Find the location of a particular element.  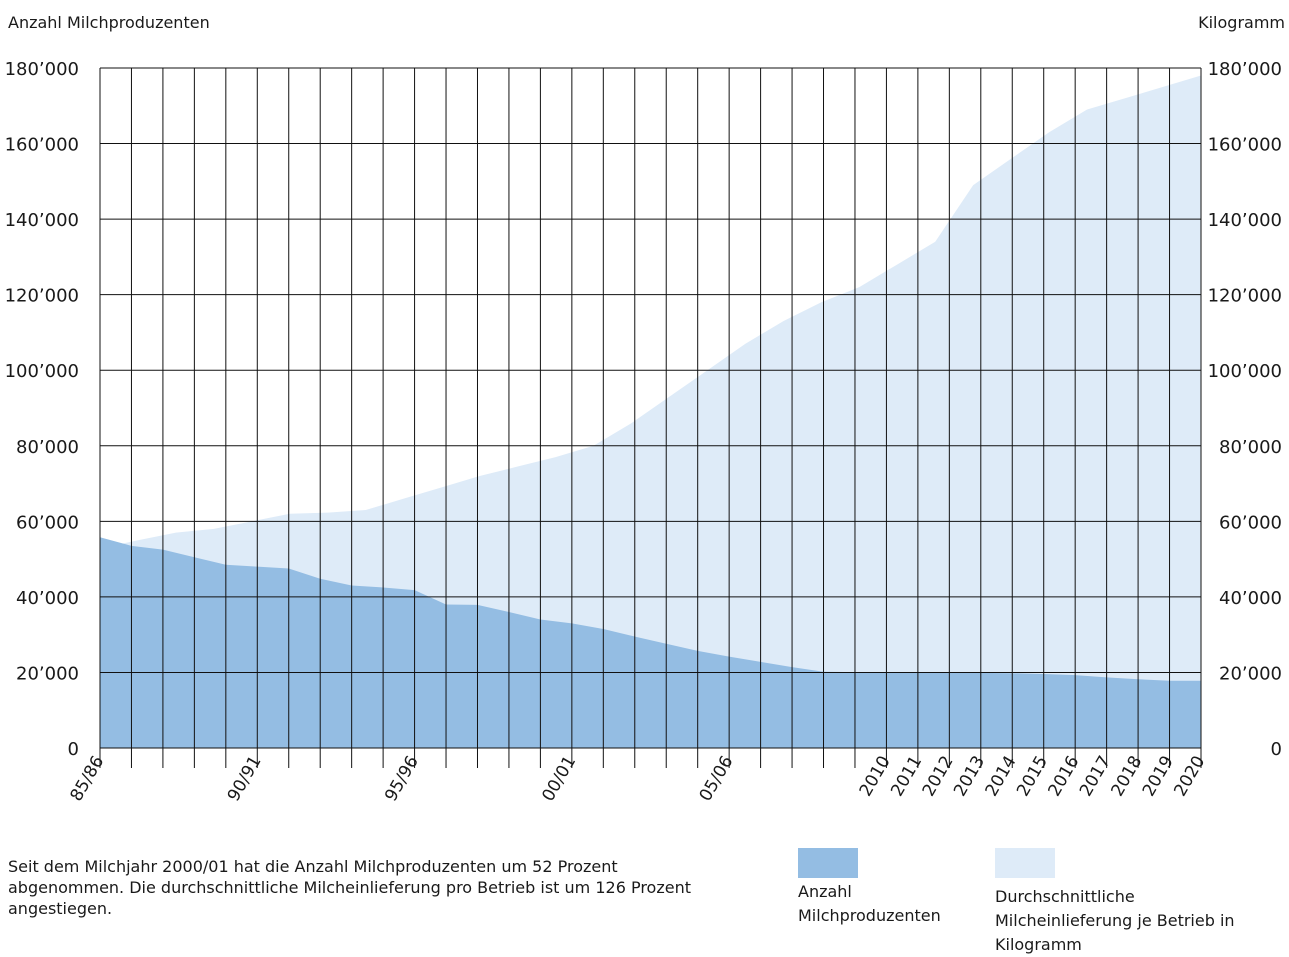

y-tick-label-left: 60’000 is located at coordinates (47, 522).